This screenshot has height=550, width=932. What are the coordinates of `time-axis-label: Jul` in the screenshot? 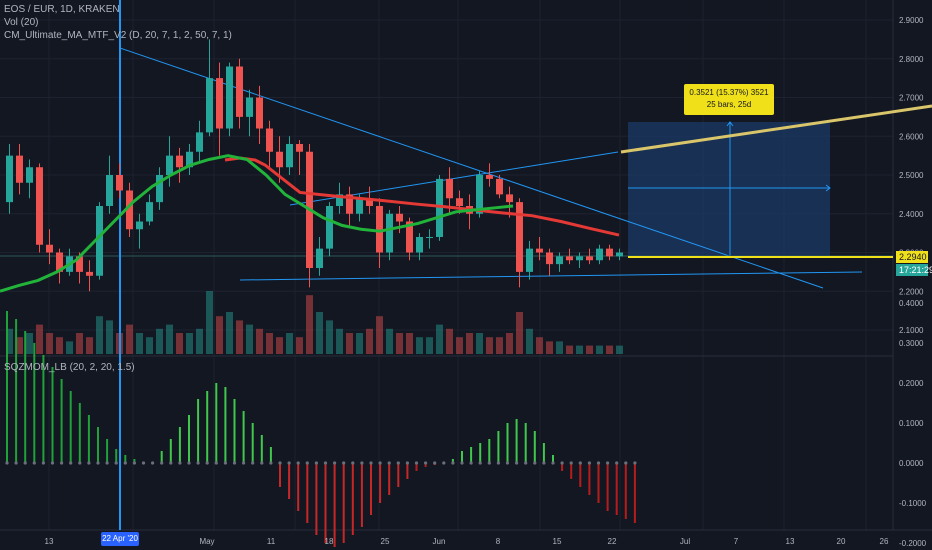 It's located at (685, 541).